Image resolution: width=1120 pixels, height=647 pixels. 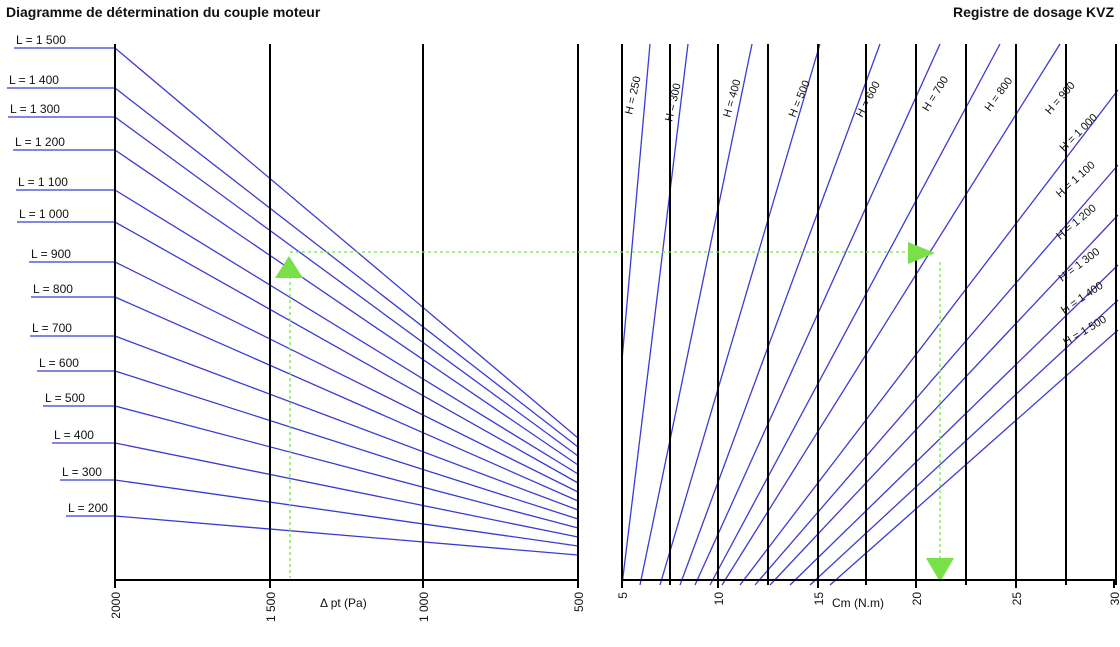 What do you see at coordinates (1017, 599) in the screenshot?
I see `tick-label: 25` at bounding box center [1017, 599].